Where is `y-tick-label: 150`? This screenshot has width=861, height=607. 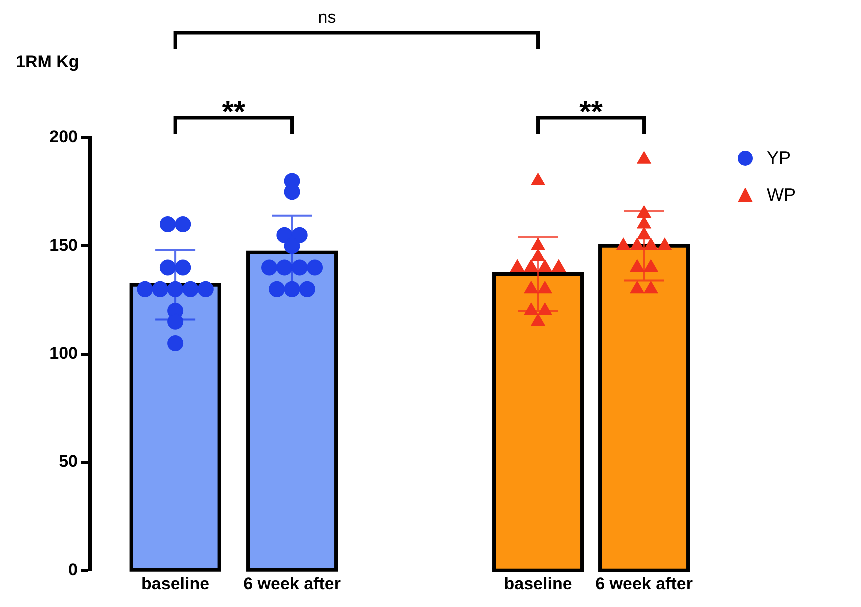
y-tick-label: 150 is located at coordinates (64, 245).